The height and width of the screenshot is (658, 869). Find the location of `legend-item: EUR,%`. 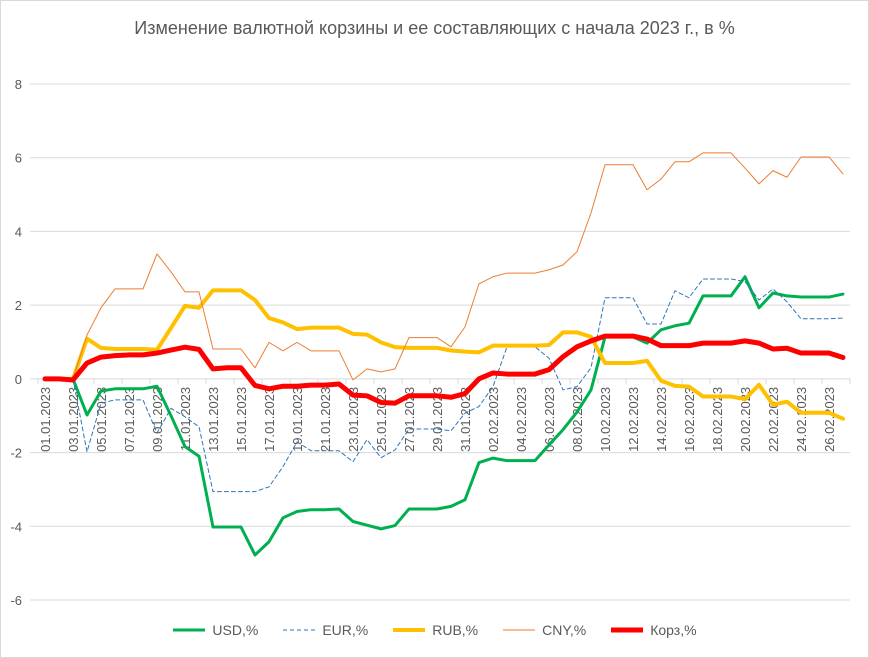

legend-item: EUR,% is located at coordinates (325, 630).